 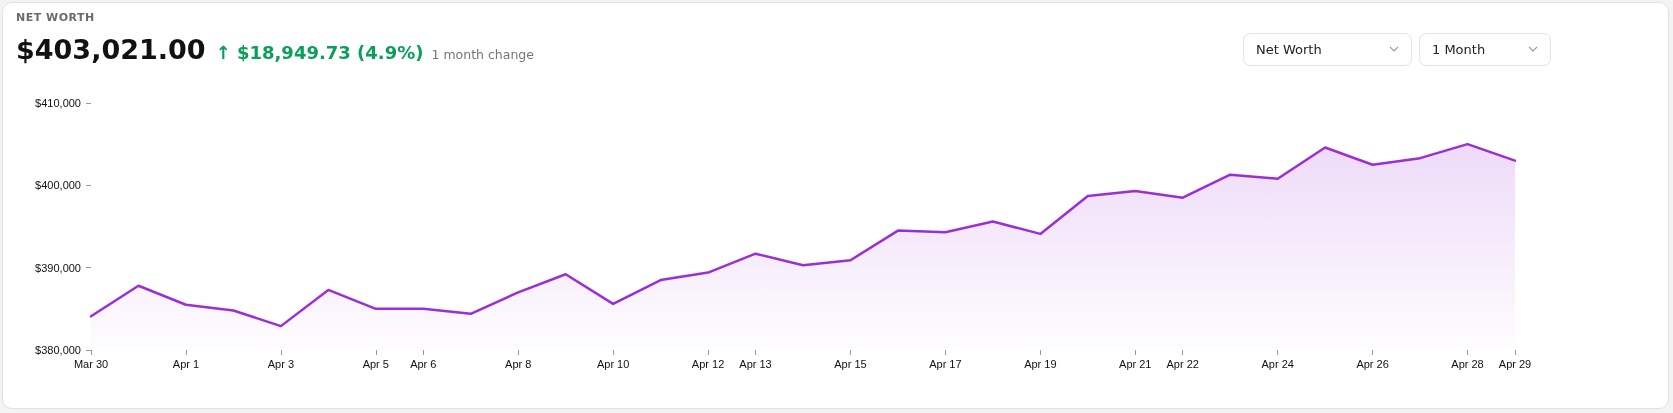 What do you see at coordinates (850, 363) in the screenshot?
I see `x-tick-label: Apr 15` at bounding box center [850, 363].